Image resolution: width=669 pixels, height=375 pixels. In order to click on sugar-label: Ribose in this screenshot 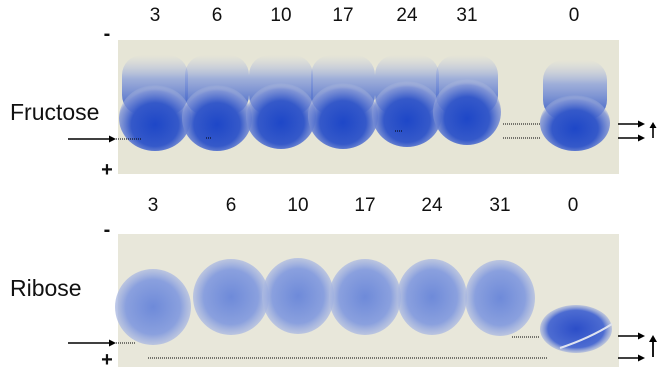, I will do `click(46, 288)`.